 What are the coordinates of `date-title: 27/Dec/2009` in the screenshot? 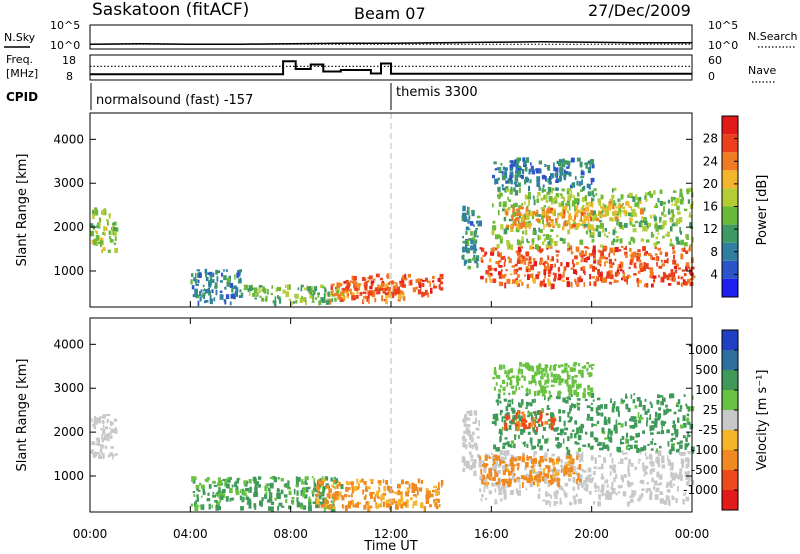 It's located at (639, 10).